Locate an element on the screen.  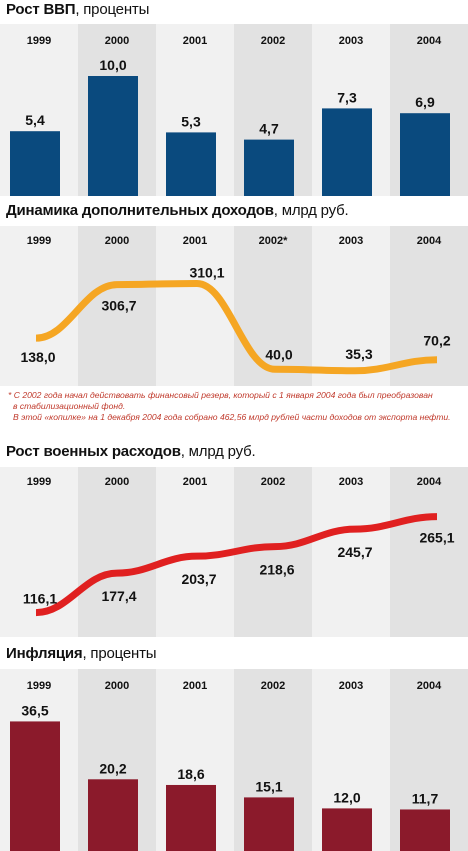
revenue-value-label: 306,7 is located at coordinates (118, 306).